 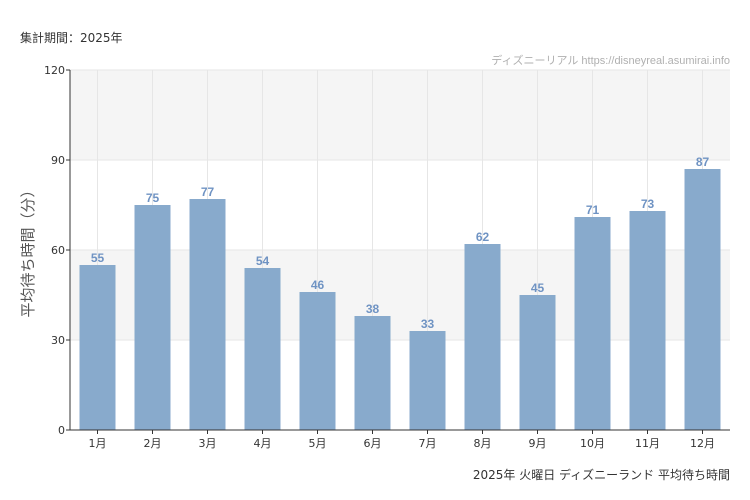 What do you see at coordinates (537, 362) in the screenshot?
I see `bar-9月` at bounding box center [537, 362].